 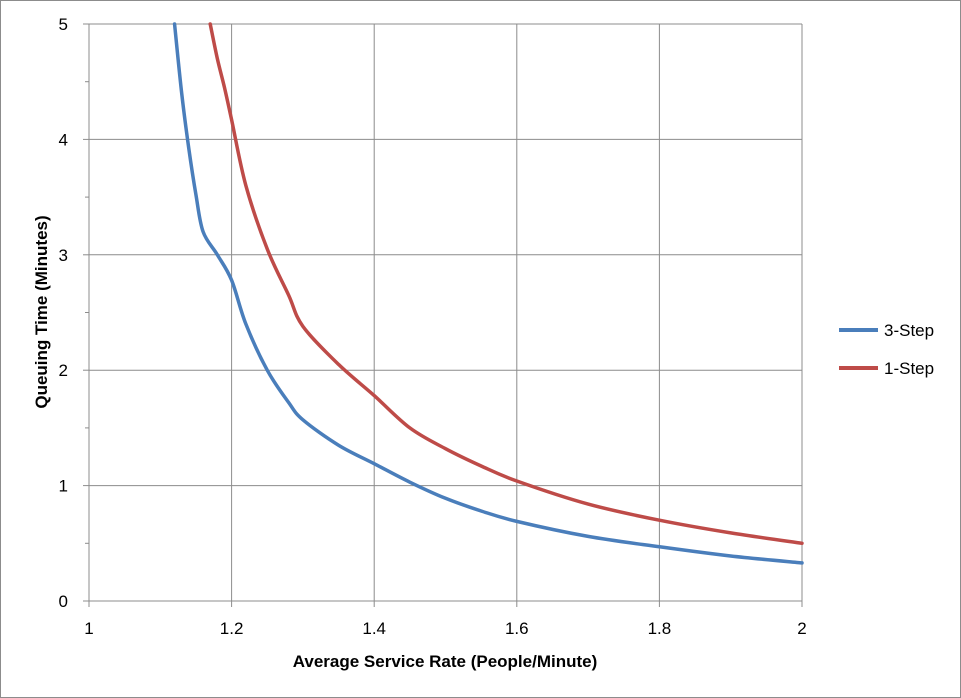 I want to click on x-tick-label: 1.4, so click(x=374, y=628).